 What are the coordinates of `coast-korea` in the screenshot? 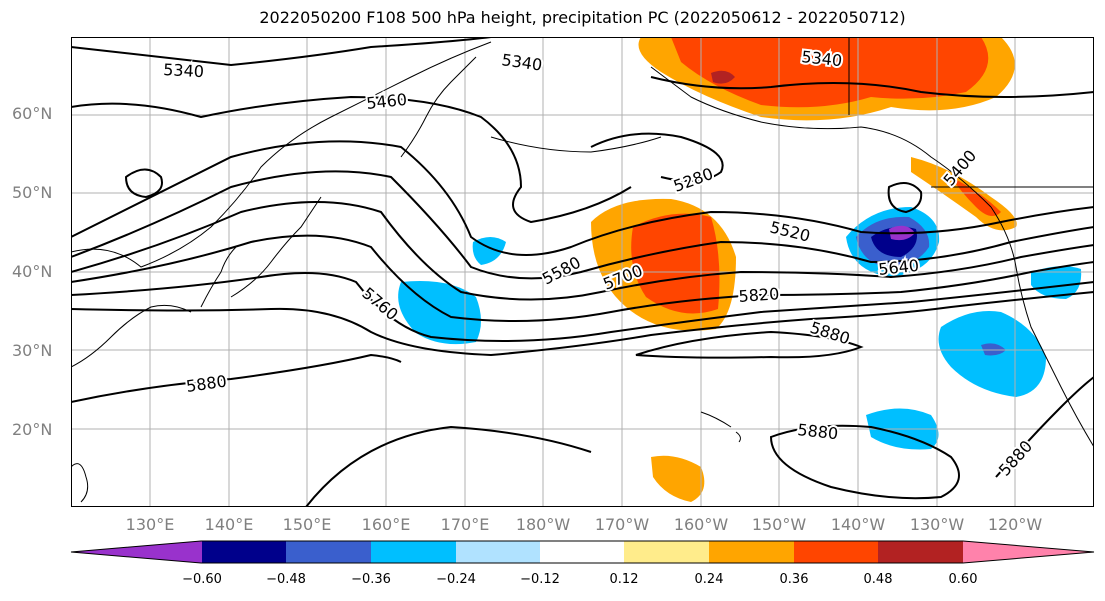 It's located at (218, 277).